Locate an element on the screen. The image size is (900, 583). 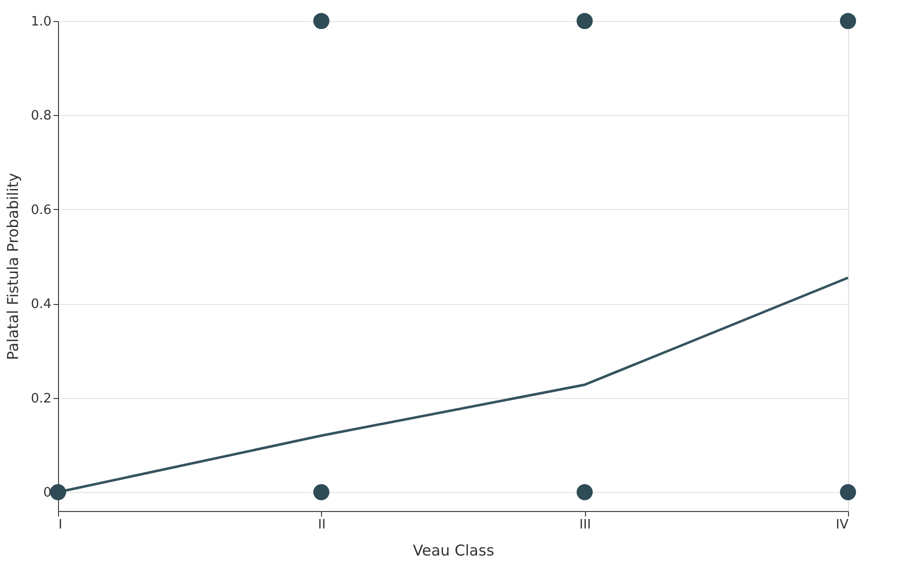
y-tick-label: 0.6 is located at coordinates (41, 210).